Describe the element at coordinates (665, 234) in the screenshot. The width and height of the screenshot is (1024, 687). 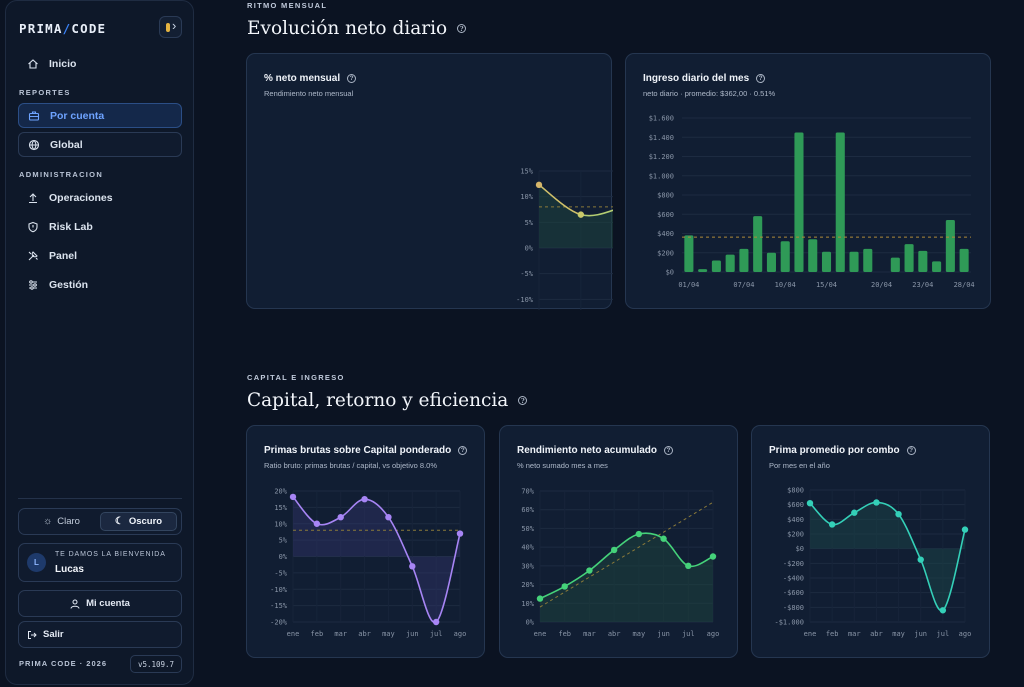
I see `y-tick-label: $400` at that location.